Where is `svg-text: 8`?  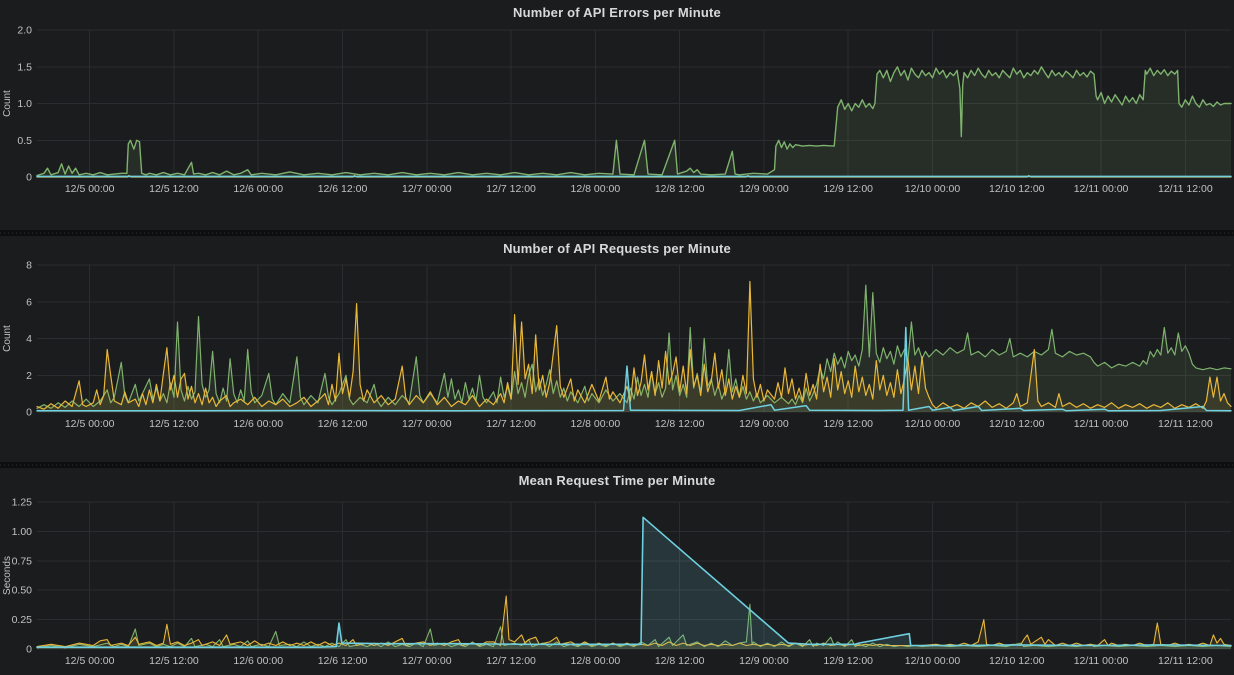
svg-text: 8 is located at coordinates (29, 266).